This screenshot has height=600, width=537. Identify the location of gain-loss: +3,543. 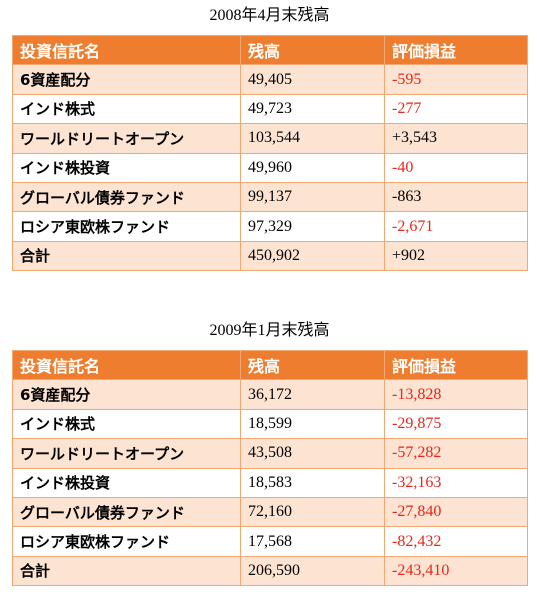
(456, 138).